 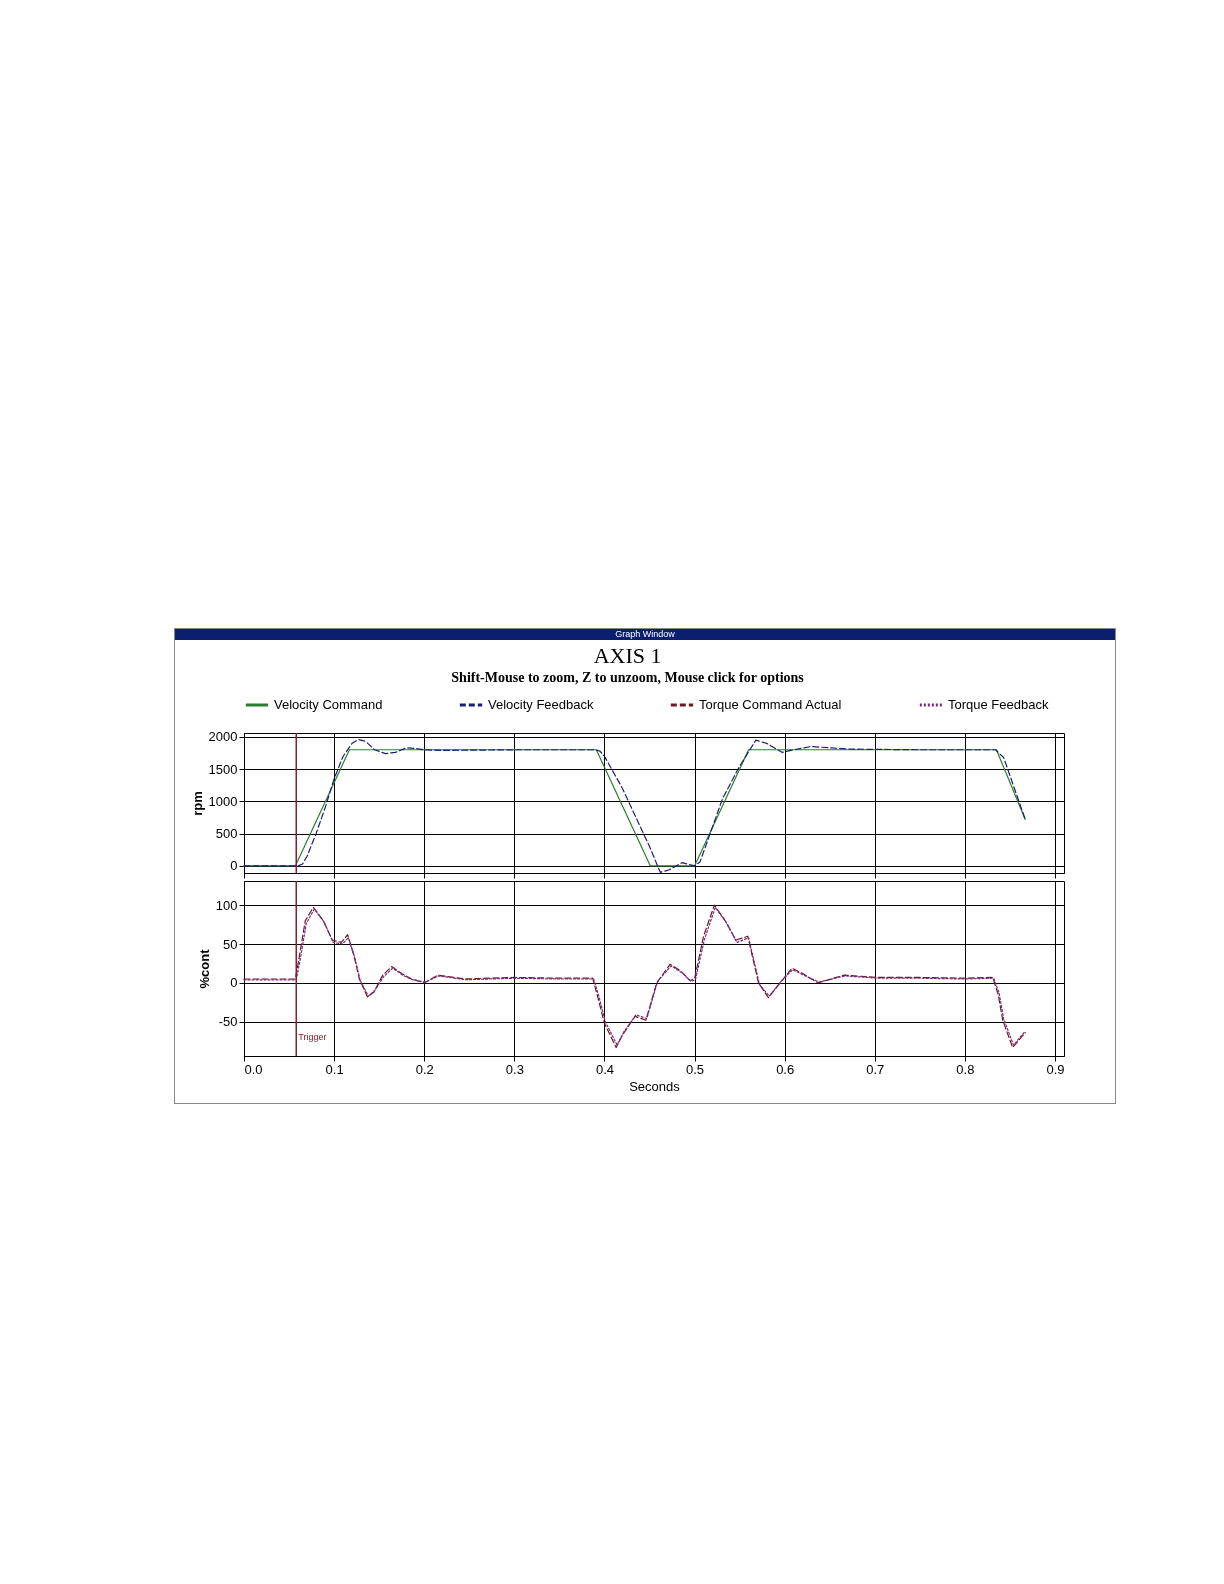 I want to click on legend-label: Velocity Feedback, so click(x=541, y=704).